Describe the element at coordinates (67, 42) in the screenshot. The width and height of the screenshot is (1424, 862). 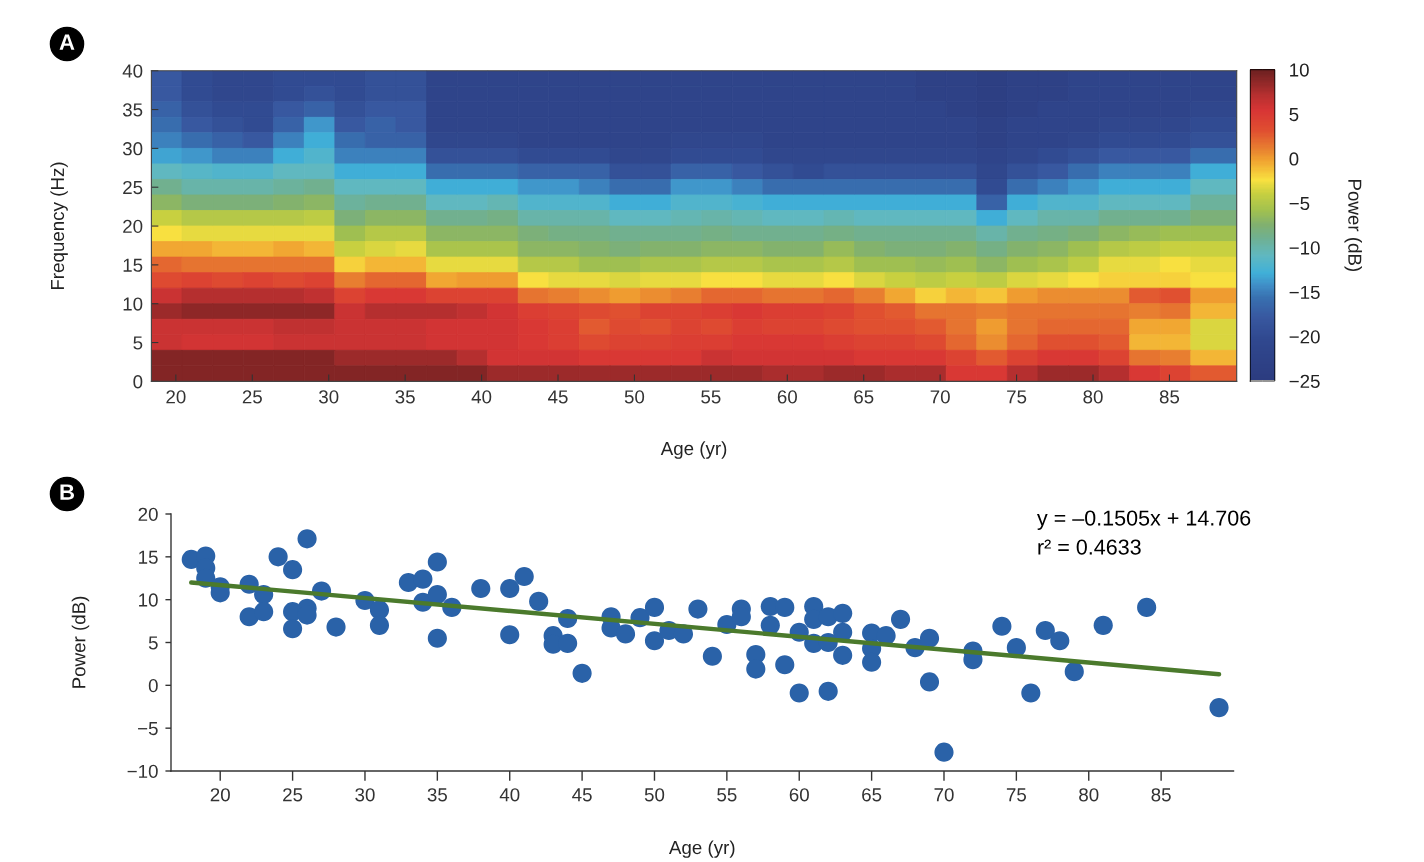
I see `chart-title: A` at that location.